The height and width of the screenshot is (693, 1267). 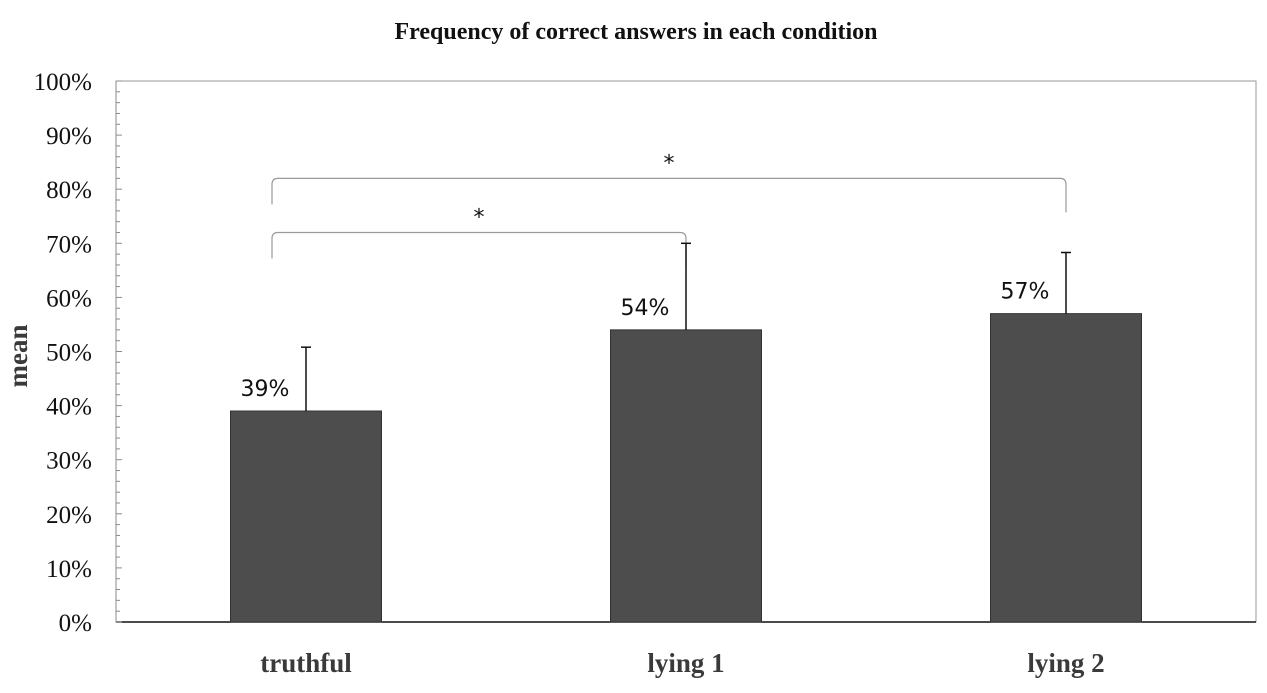 I want to click on y-tick-label: 90%, so click(x=69, y=136).